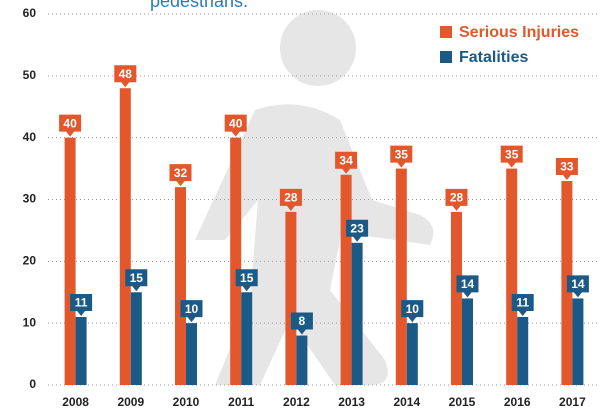 This screenshot has height=411, width=612. What do you see at coordinates (199, 5) in the screenshot?
I see `subtitle: pedestrians.` at bounding box center [199, 5].